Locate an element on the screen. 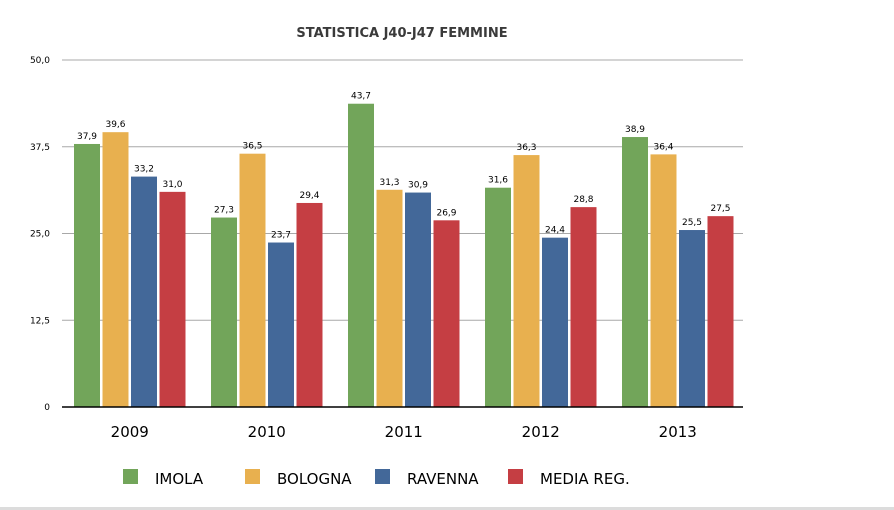 This screenshot has height=510, width=894. data-label: 24,4 is located at coordinates (555, 231).